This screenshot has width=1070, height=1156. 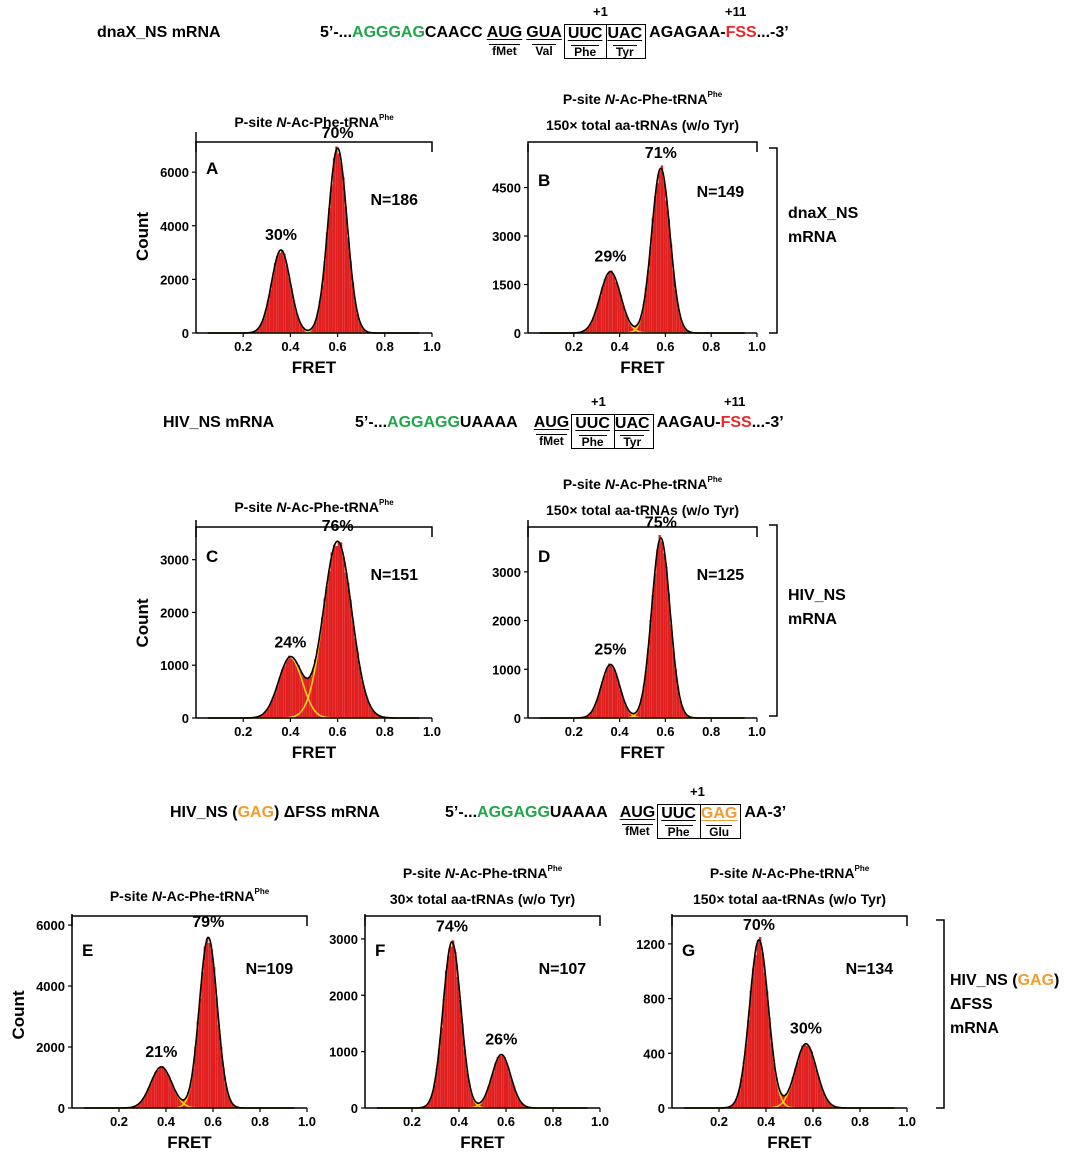 What do you see at coordinates (757, 731) in the screenshot?
I see `x-tick-label: 1.0` at bounding box center [757, 731].